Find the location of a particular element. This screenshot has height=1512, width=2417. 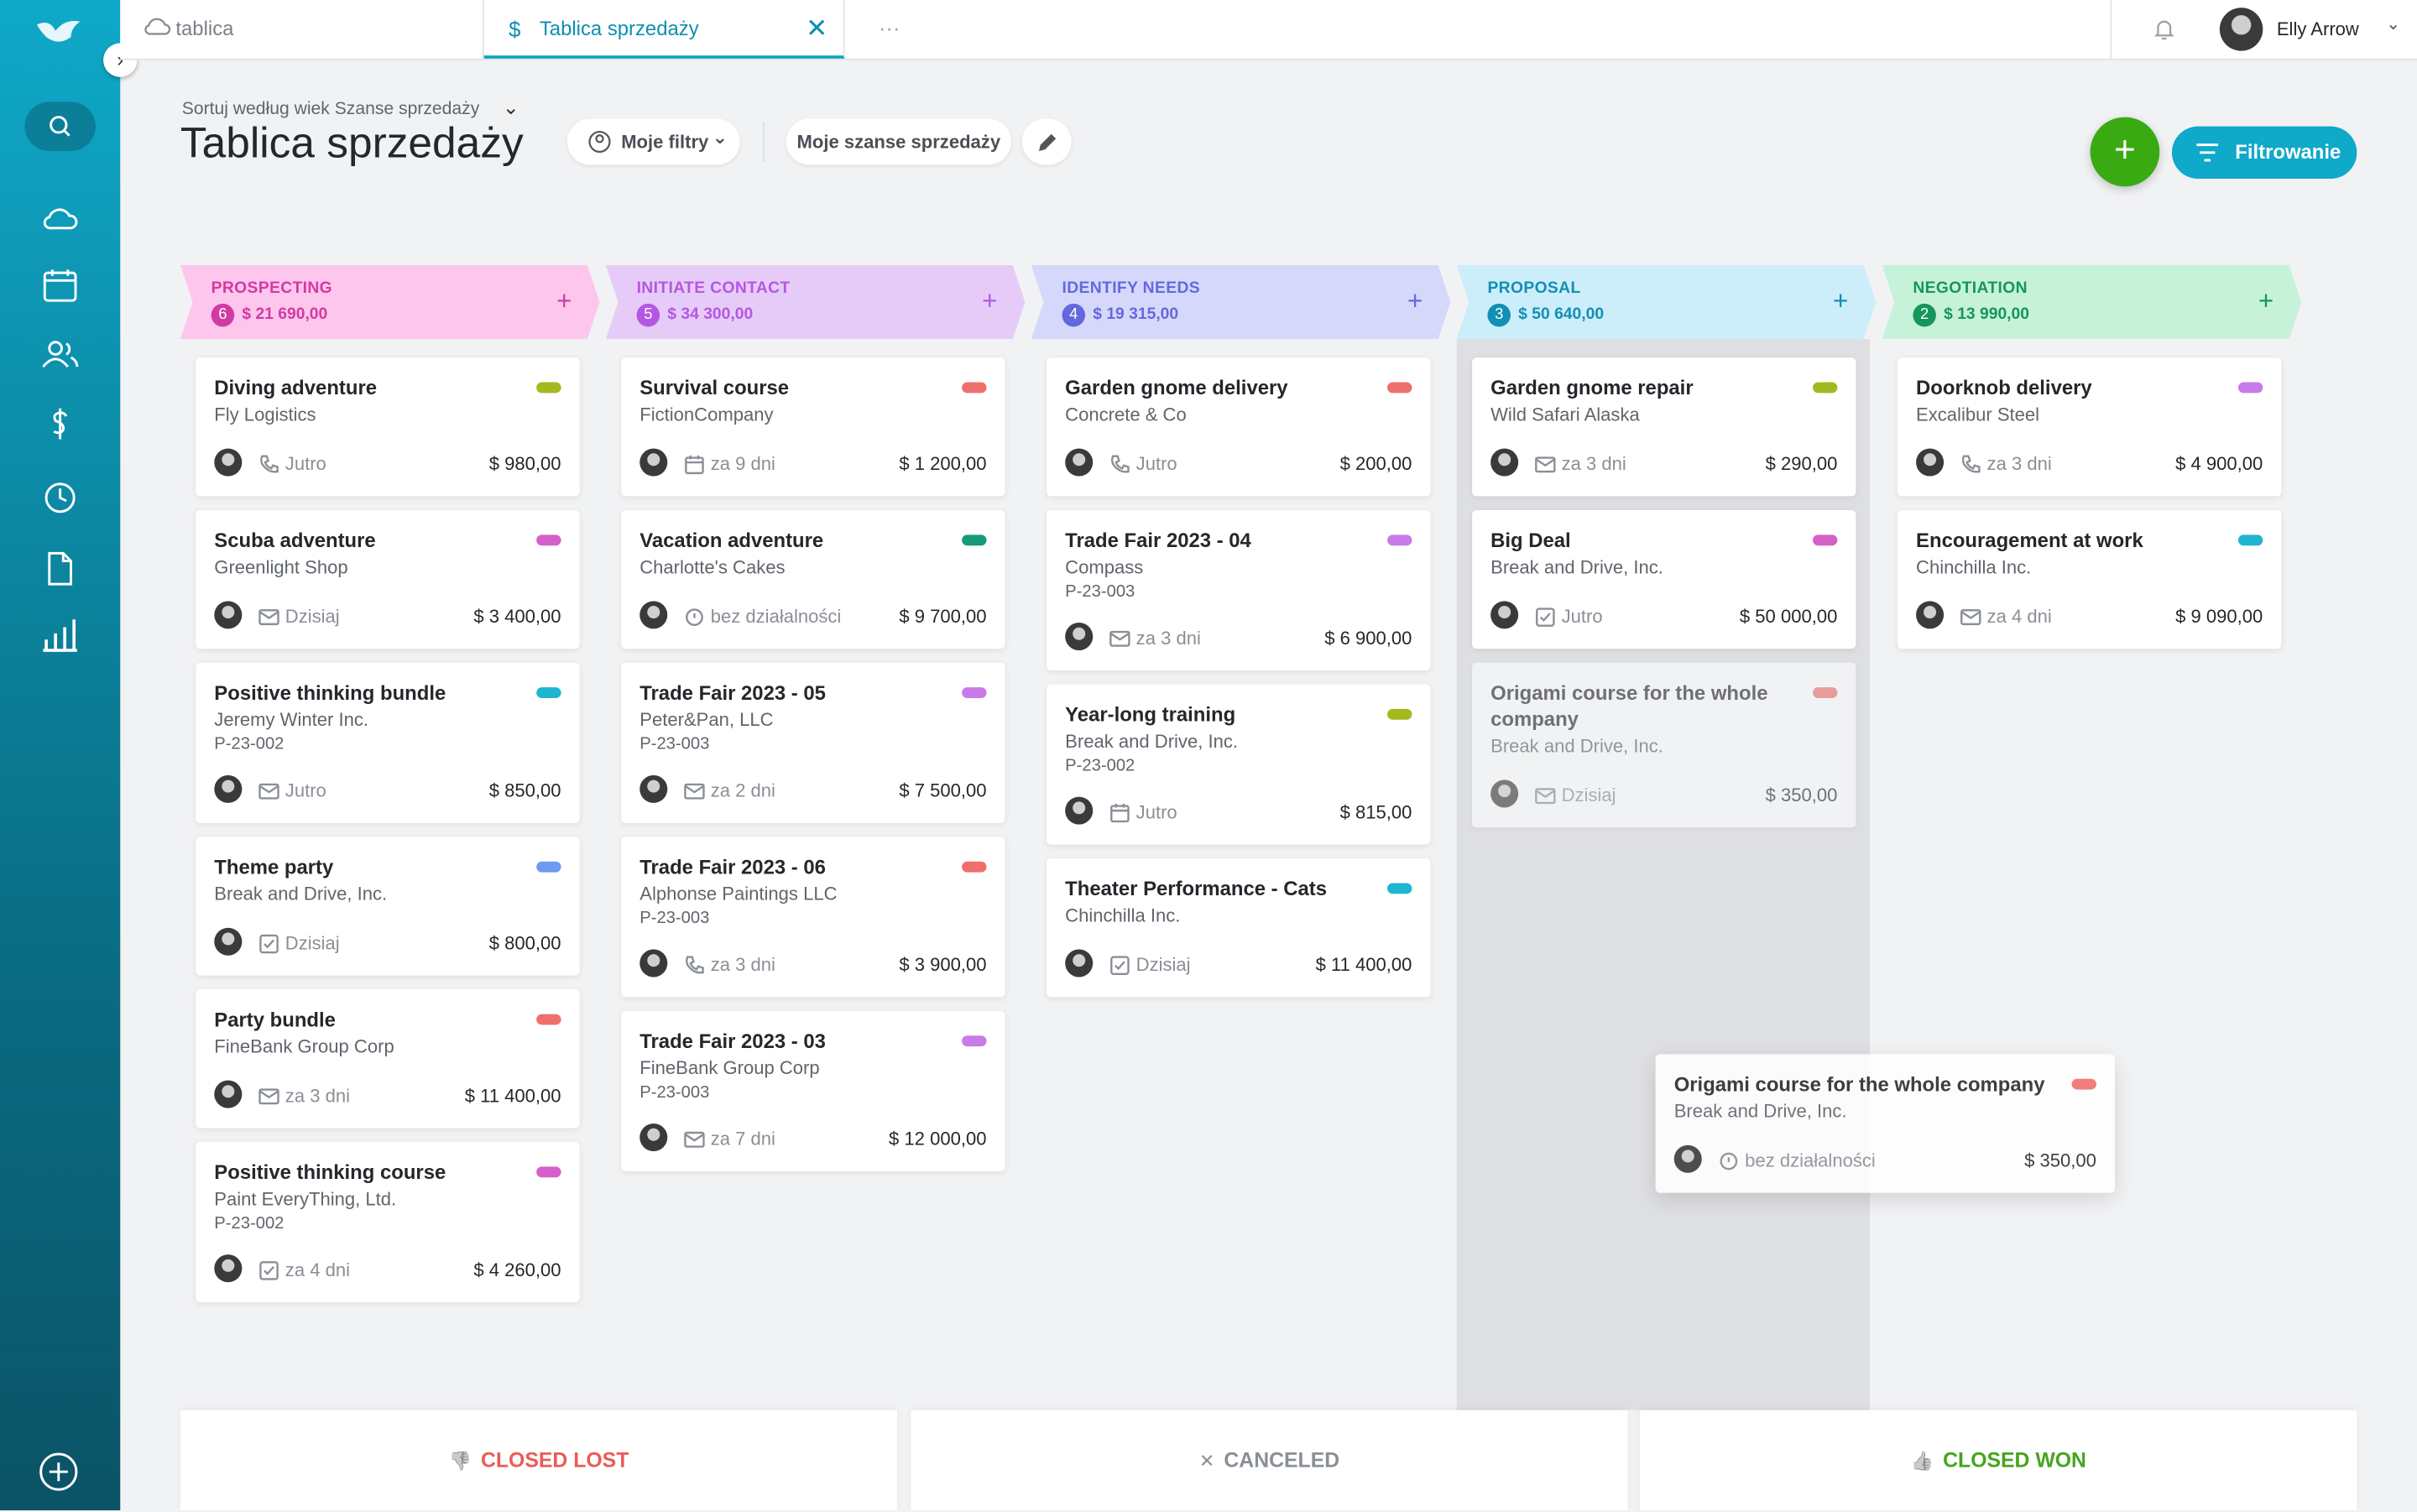

drop-zone: 👎 CLOSED LOST is located at coordinates (538, 1460).